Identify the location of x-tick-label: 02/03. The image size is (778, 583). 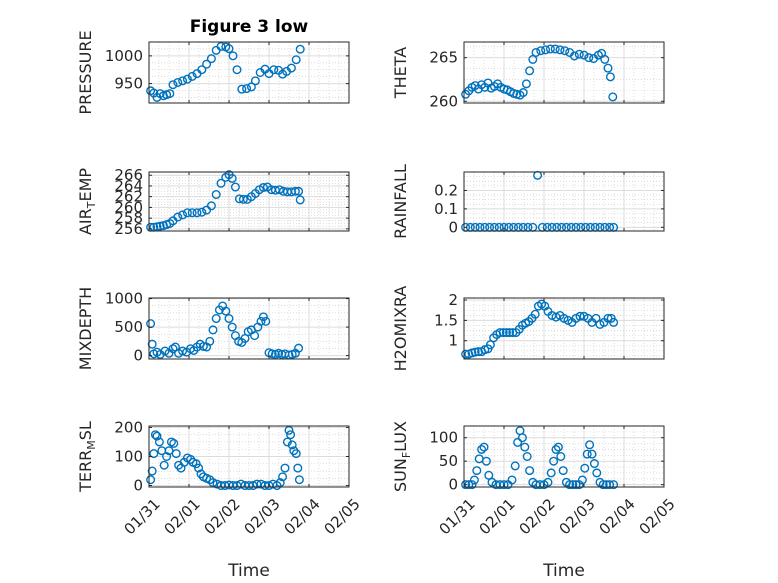
(576, 516).